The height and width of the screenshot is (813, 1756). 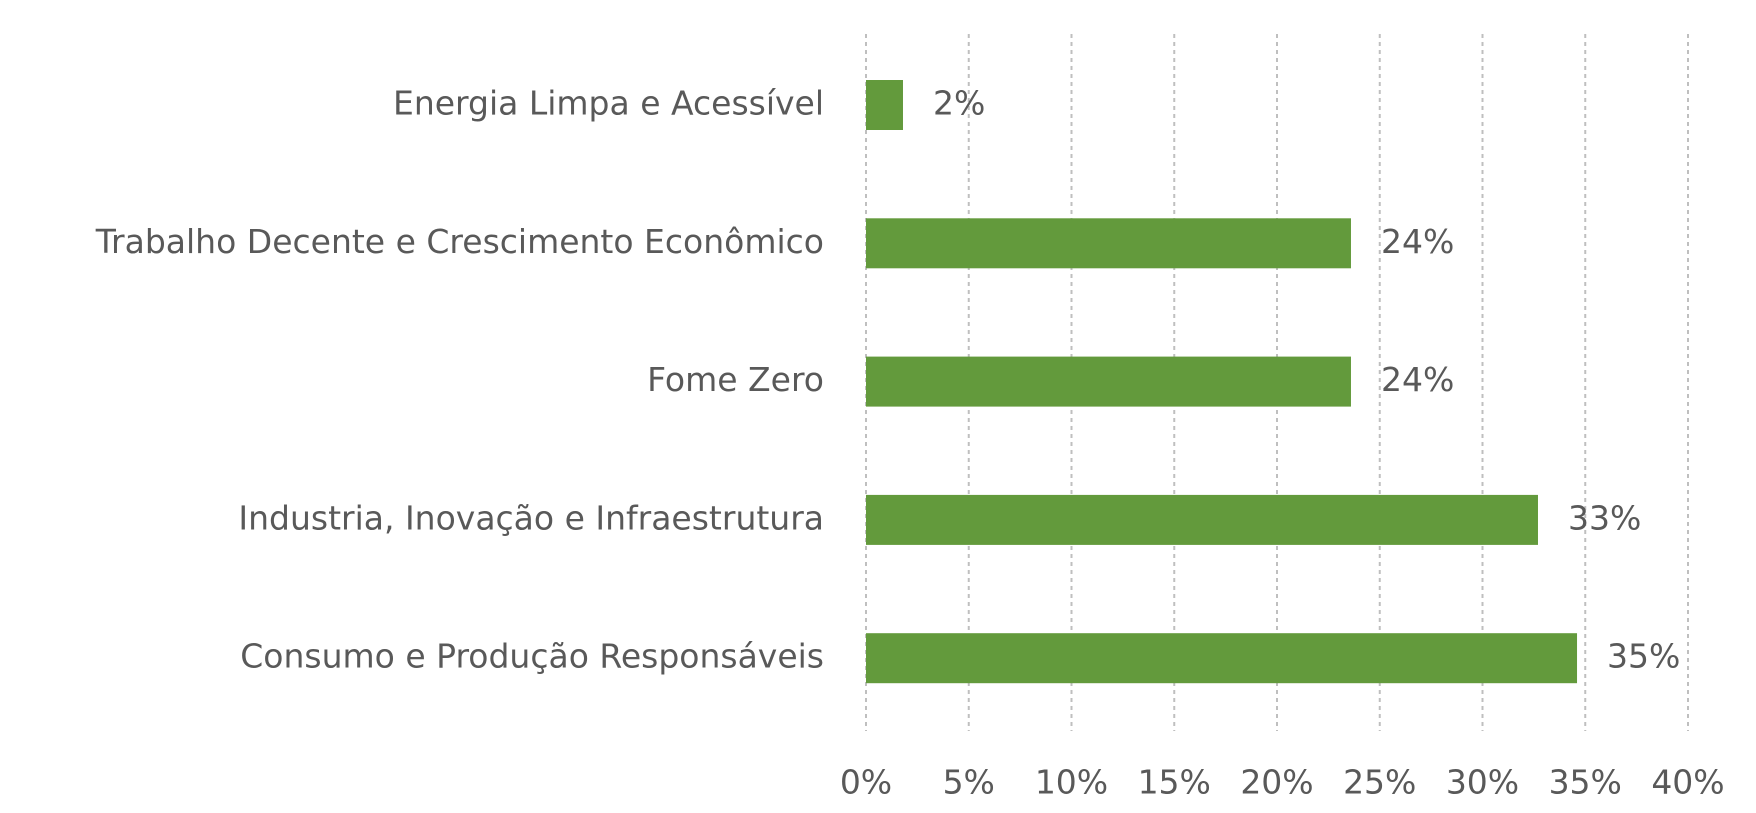 What do you see at coordinates (1174, 782) in the screenshot?
I see `x-tick-label: 15%` at bounding box center [1174, 782].